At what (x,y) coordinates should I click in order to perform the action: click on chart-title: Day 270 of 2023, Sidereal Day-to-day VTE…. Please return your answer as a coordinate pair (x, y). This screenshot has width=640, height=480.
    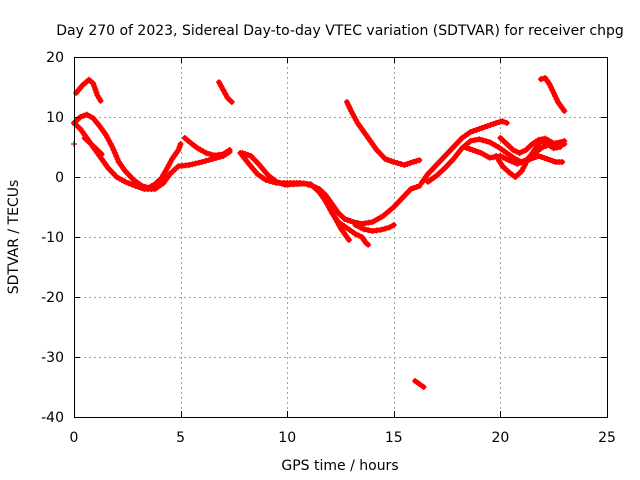
    Looking at the image, I should click on (340, 31).